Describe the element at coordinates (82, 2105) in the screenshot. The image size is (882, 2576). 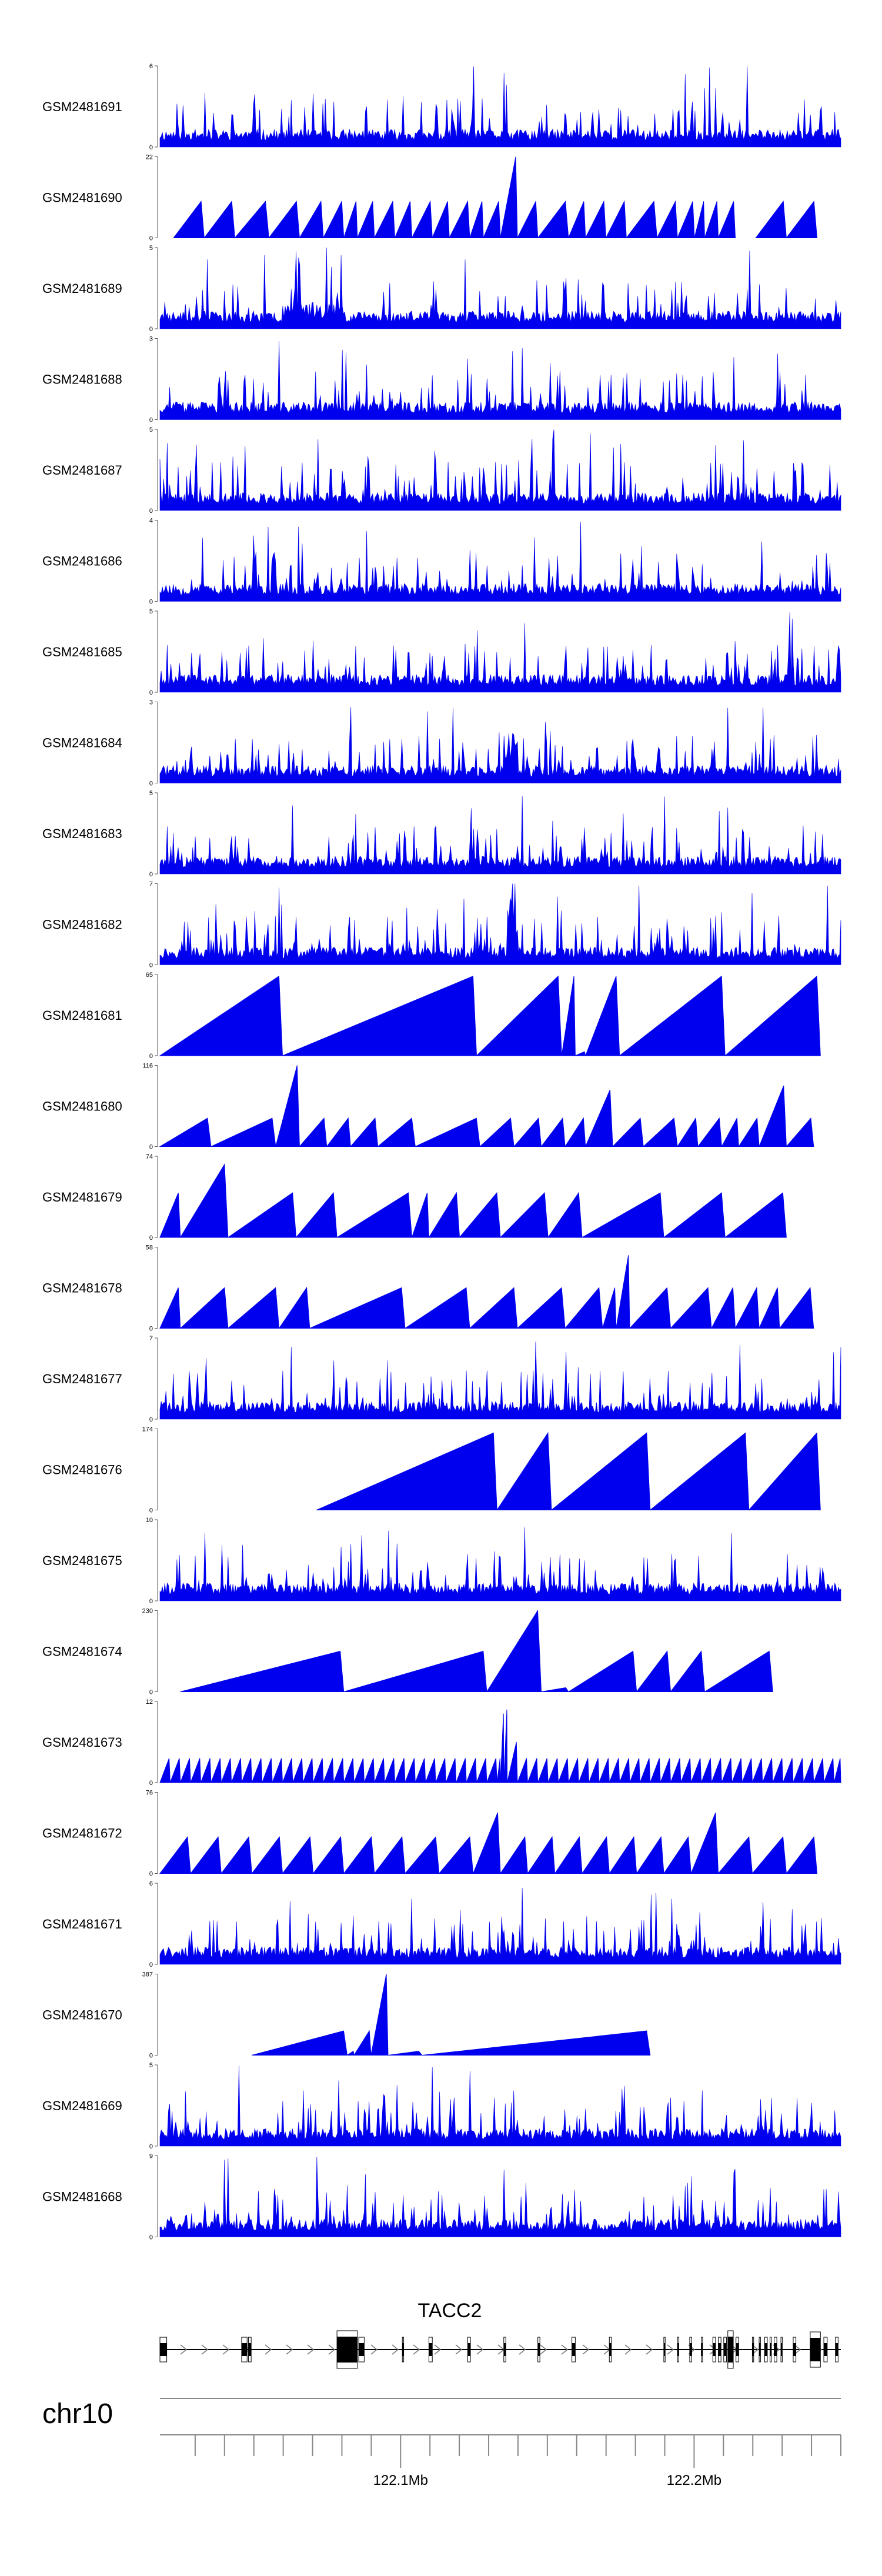
I see `track-label: GSM2481669` at that location.